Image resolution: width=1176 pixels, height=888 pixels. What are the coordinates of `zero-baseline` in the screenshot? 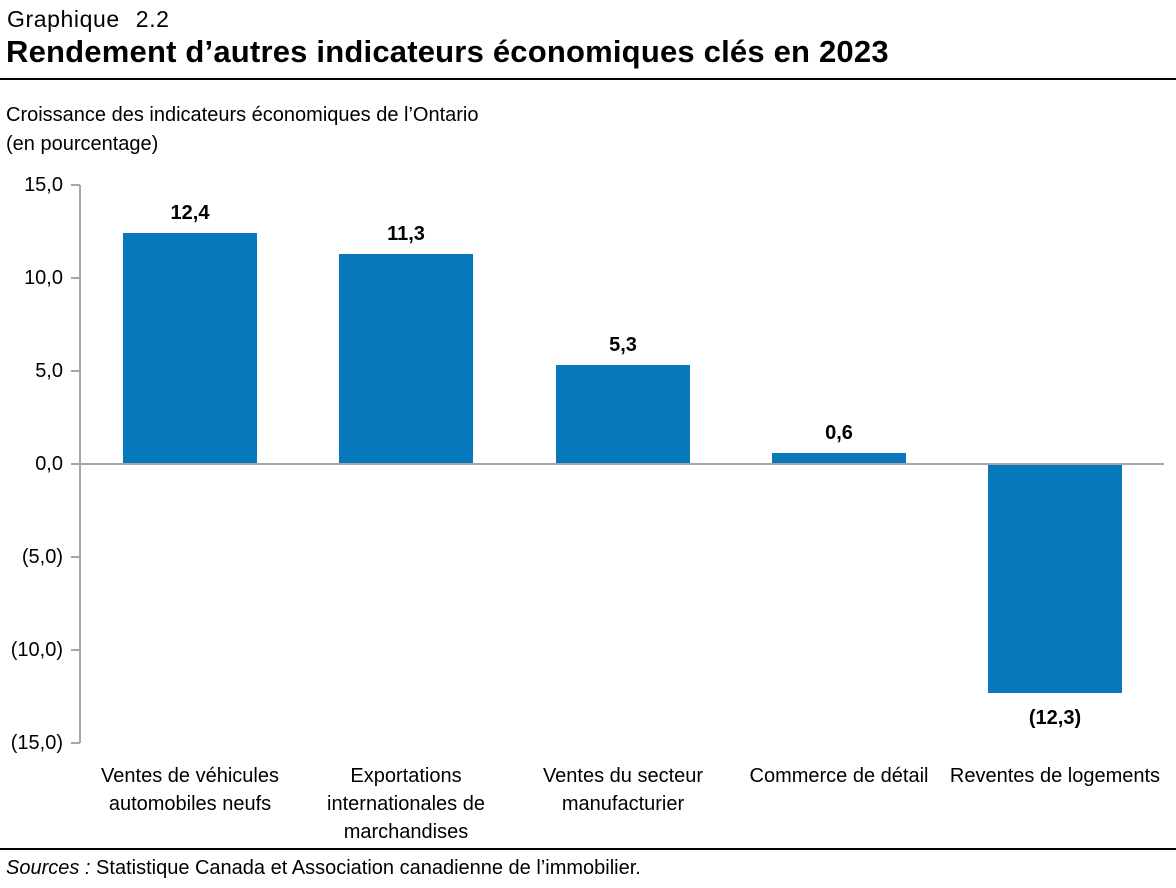 It's located at (622, 464).